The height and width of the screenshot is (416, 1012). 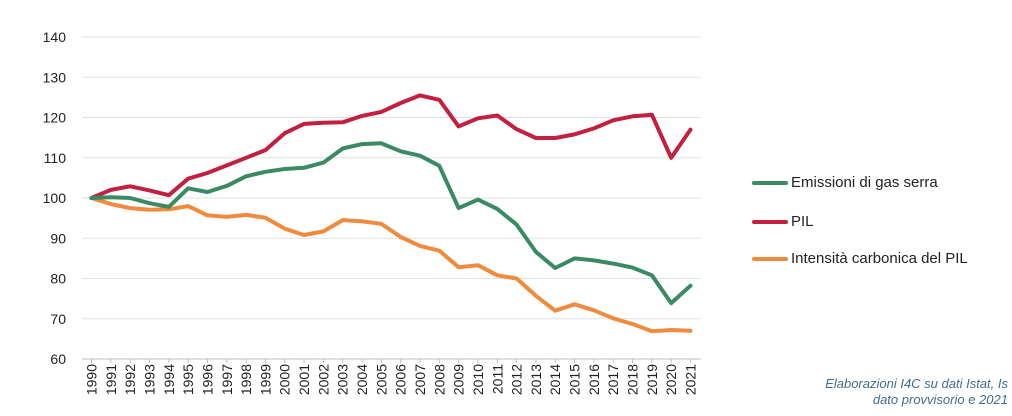 What do you see at coordinates (691, 379) in the screenshot?
I see `x-tick-label-2021: 2021` at bounding box center [691, 379].